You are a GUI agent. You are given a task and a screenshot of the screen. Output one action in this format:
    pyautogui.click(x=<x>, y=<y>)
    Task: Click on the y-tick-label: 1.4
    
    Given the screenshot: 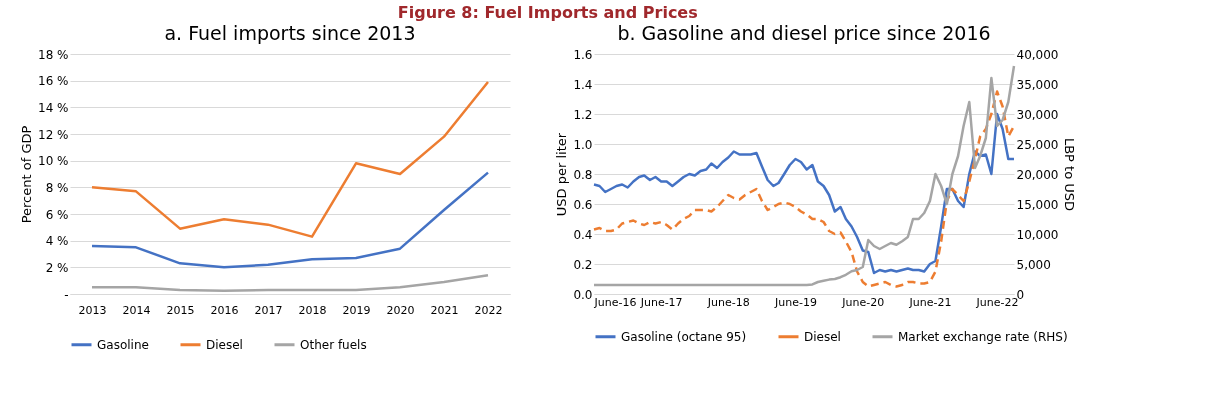 What is the action you would take?
    pyautogui.click(x=583, y=84)
    